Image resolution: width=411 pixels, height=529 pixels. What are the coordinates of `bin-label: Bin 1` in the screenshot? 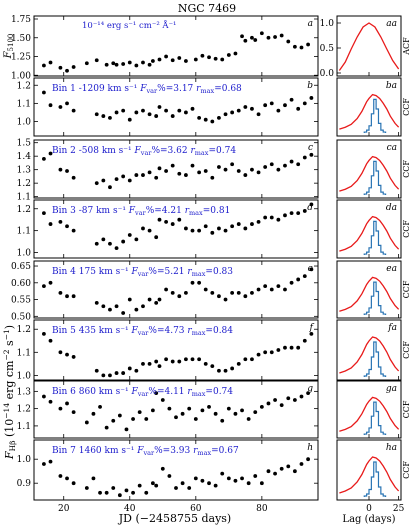 It's located at (64, 89).